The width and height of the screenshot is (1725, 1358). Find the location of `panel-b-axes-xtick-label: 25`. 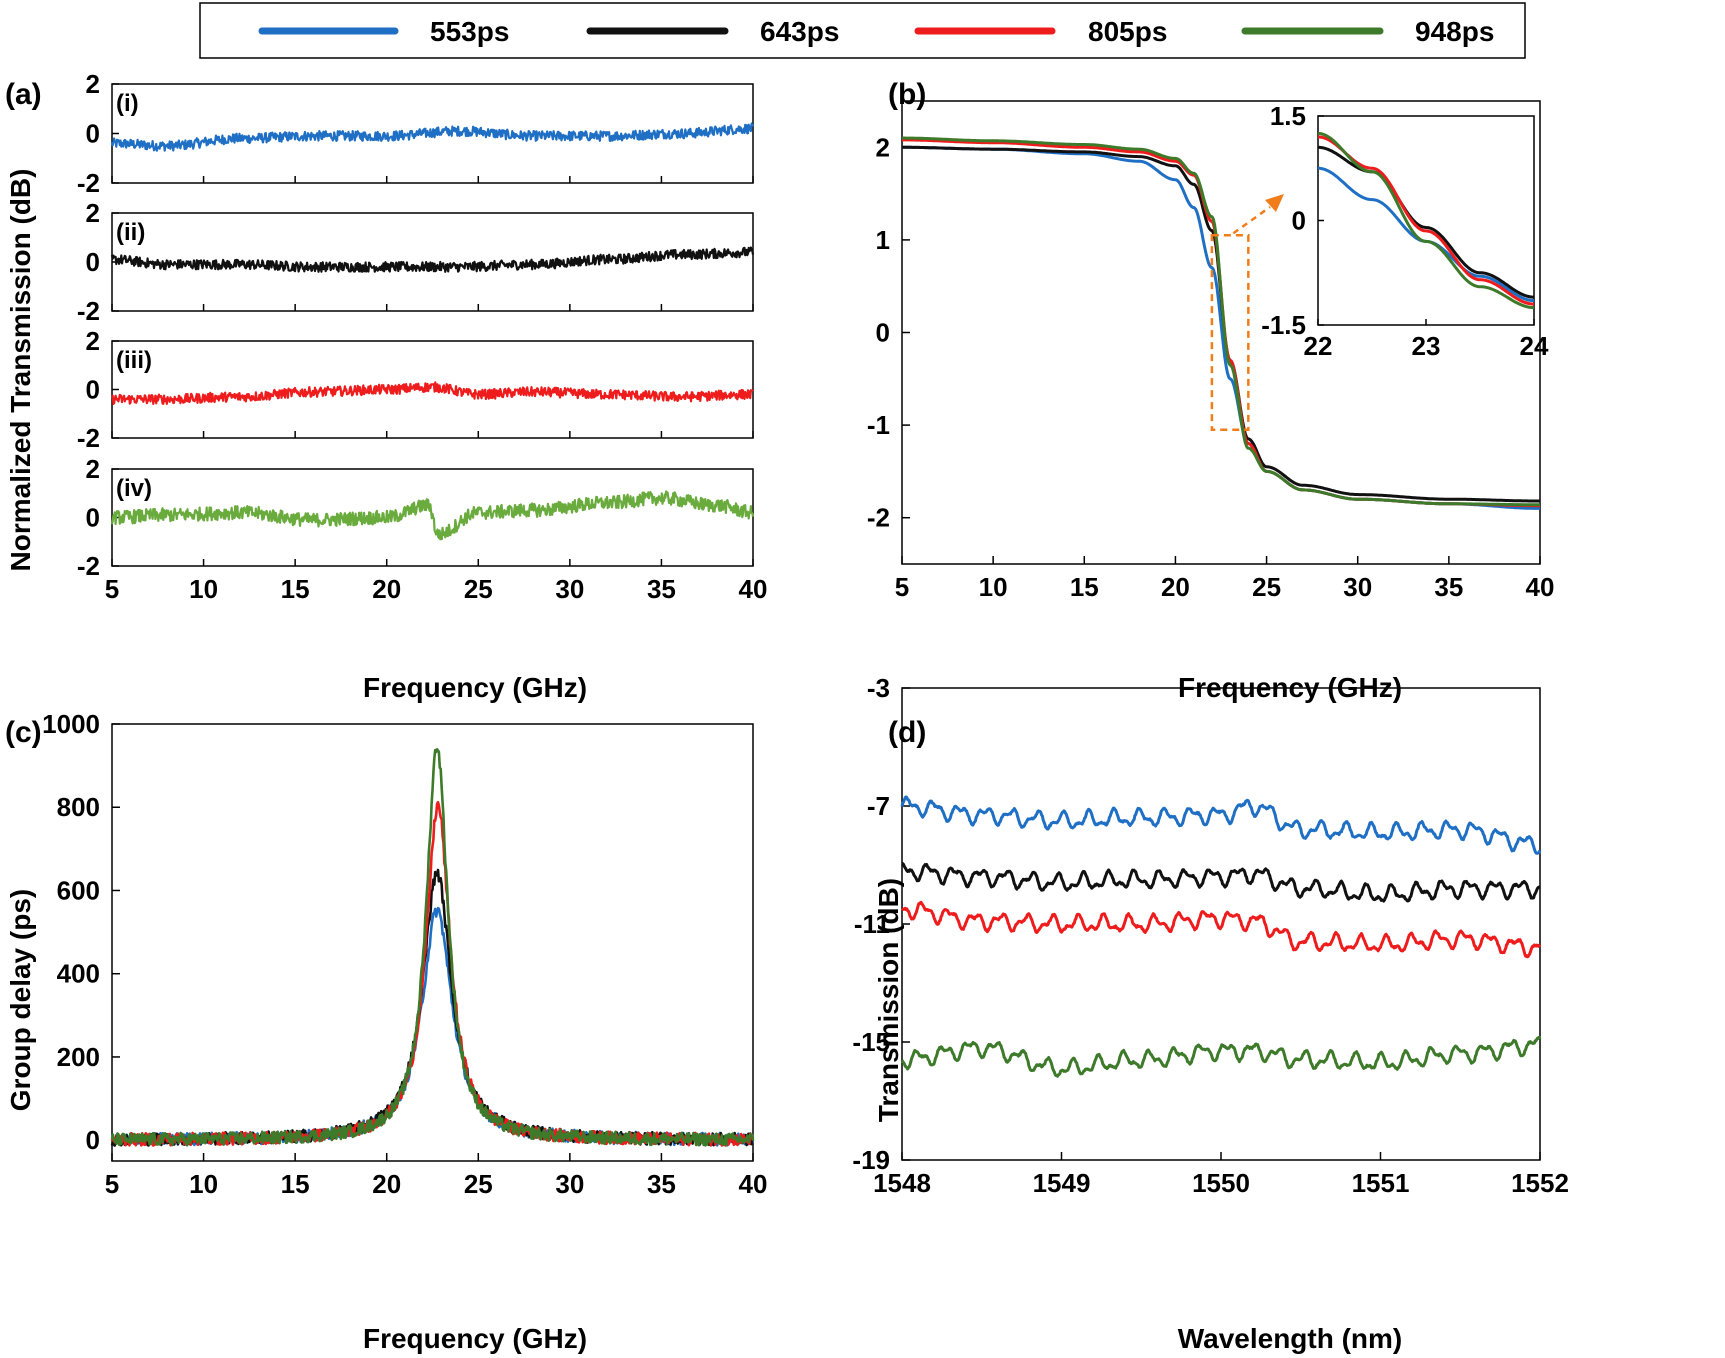

panel-b-axes-xtick-label: 25 is located at coordinates (1266, 587).